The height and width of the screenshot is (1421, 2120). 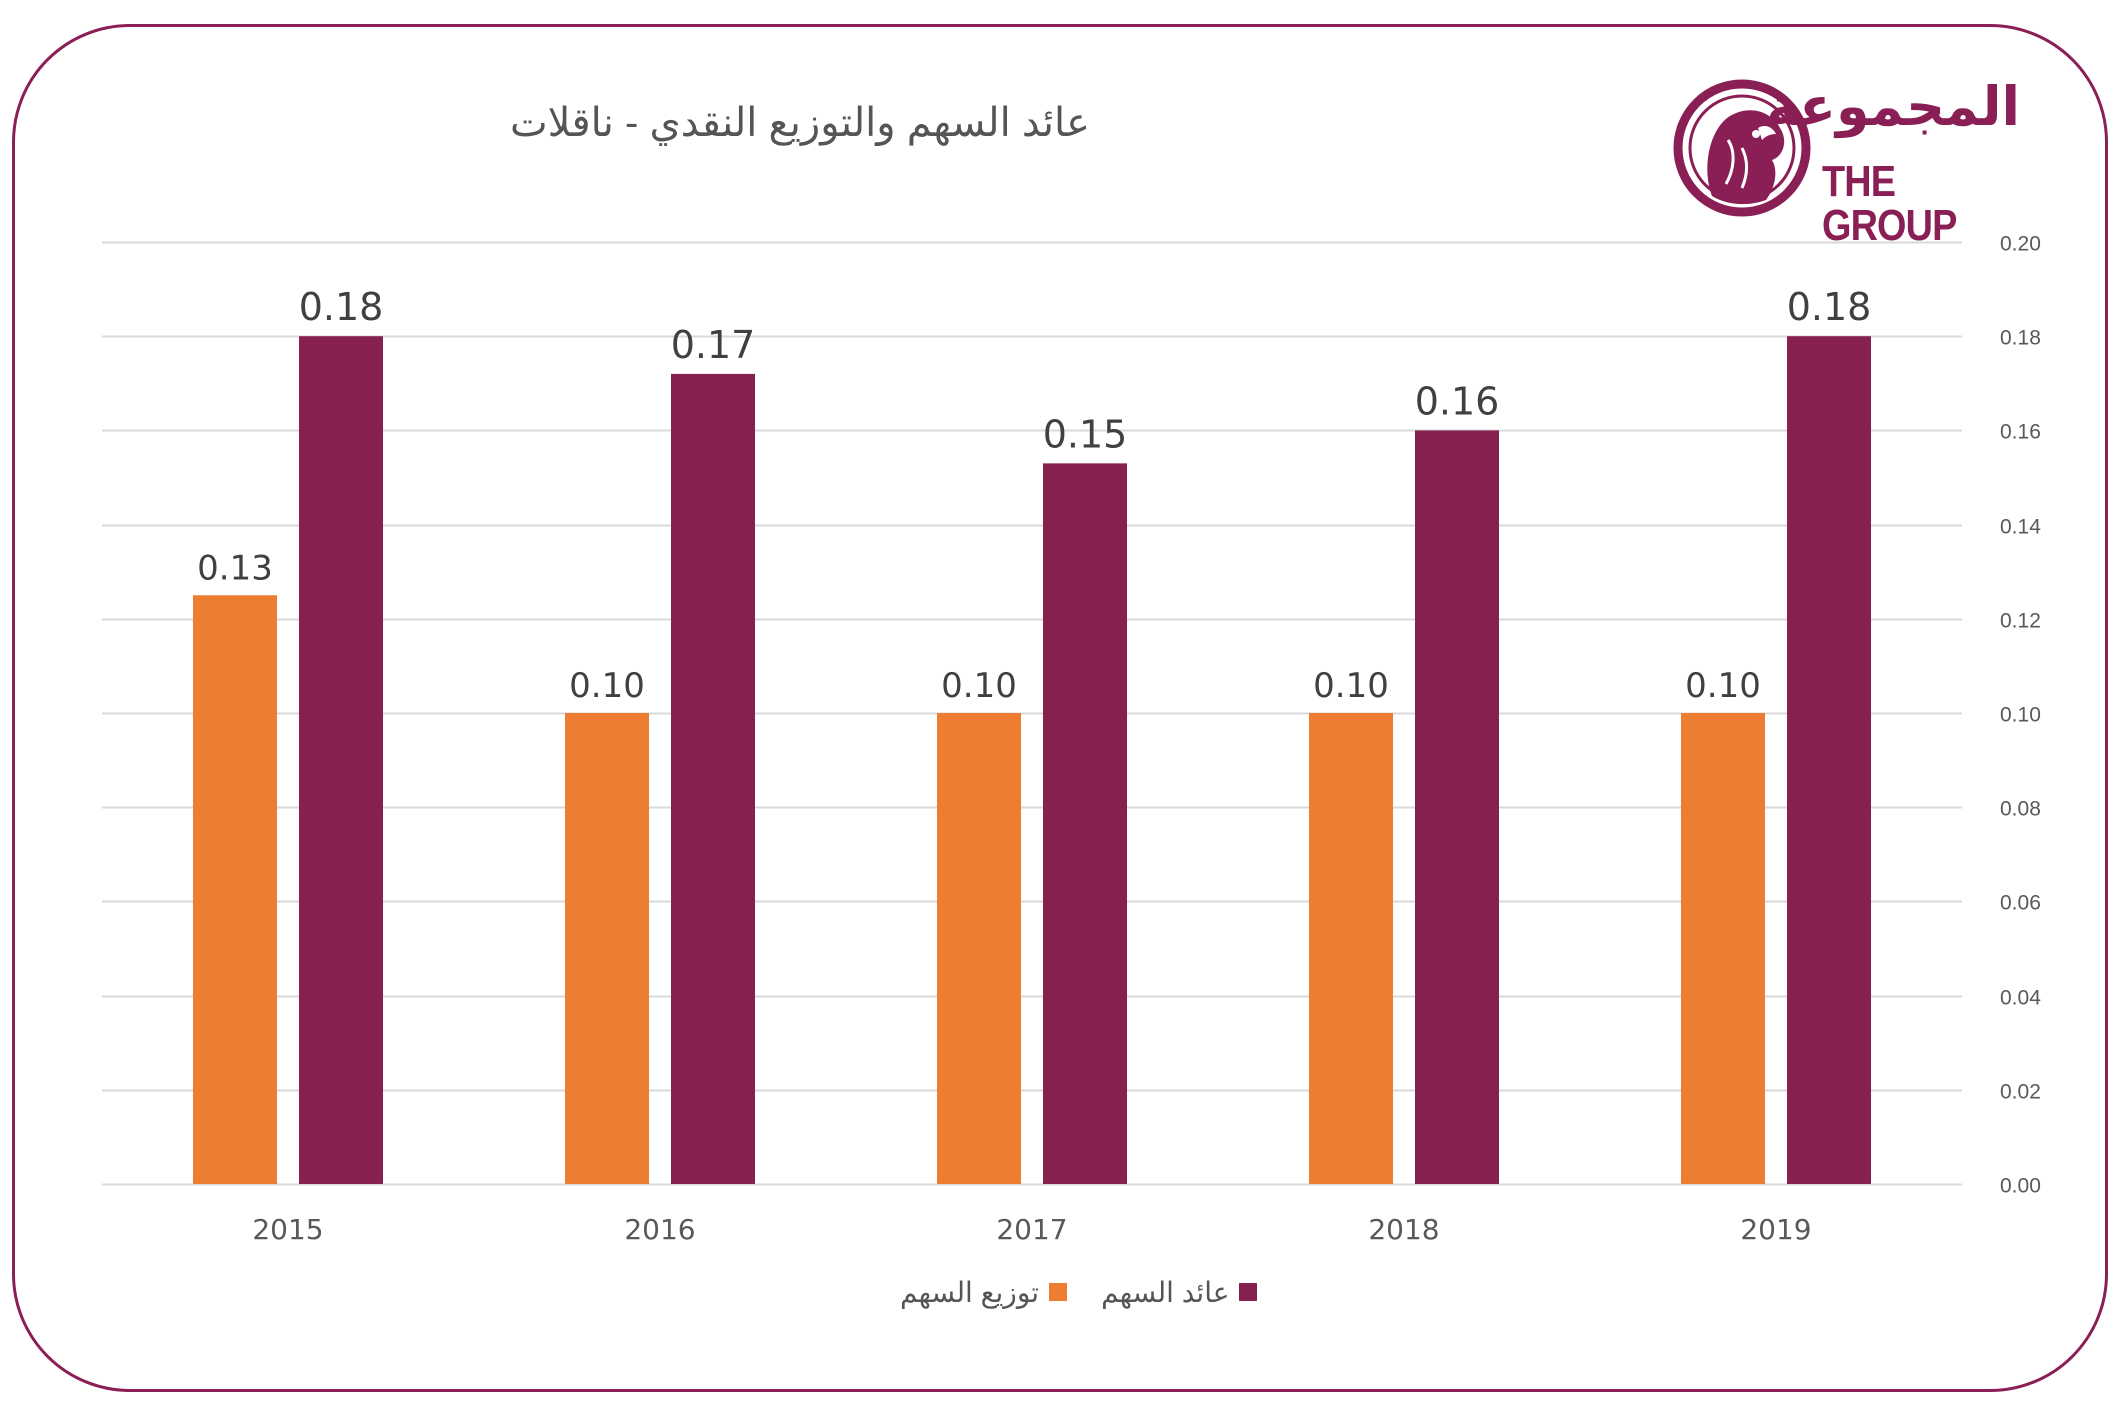 I want to click on x-tick-label: 2019, so click(x=1775, y=1229).